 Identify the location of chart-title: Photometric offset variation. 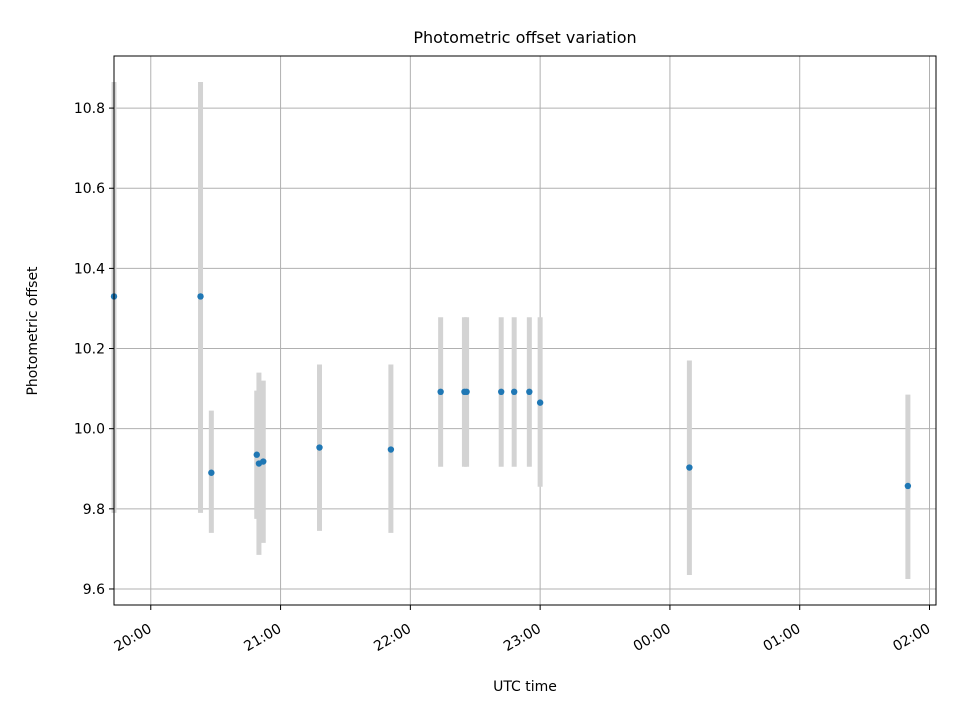
(524, 37).